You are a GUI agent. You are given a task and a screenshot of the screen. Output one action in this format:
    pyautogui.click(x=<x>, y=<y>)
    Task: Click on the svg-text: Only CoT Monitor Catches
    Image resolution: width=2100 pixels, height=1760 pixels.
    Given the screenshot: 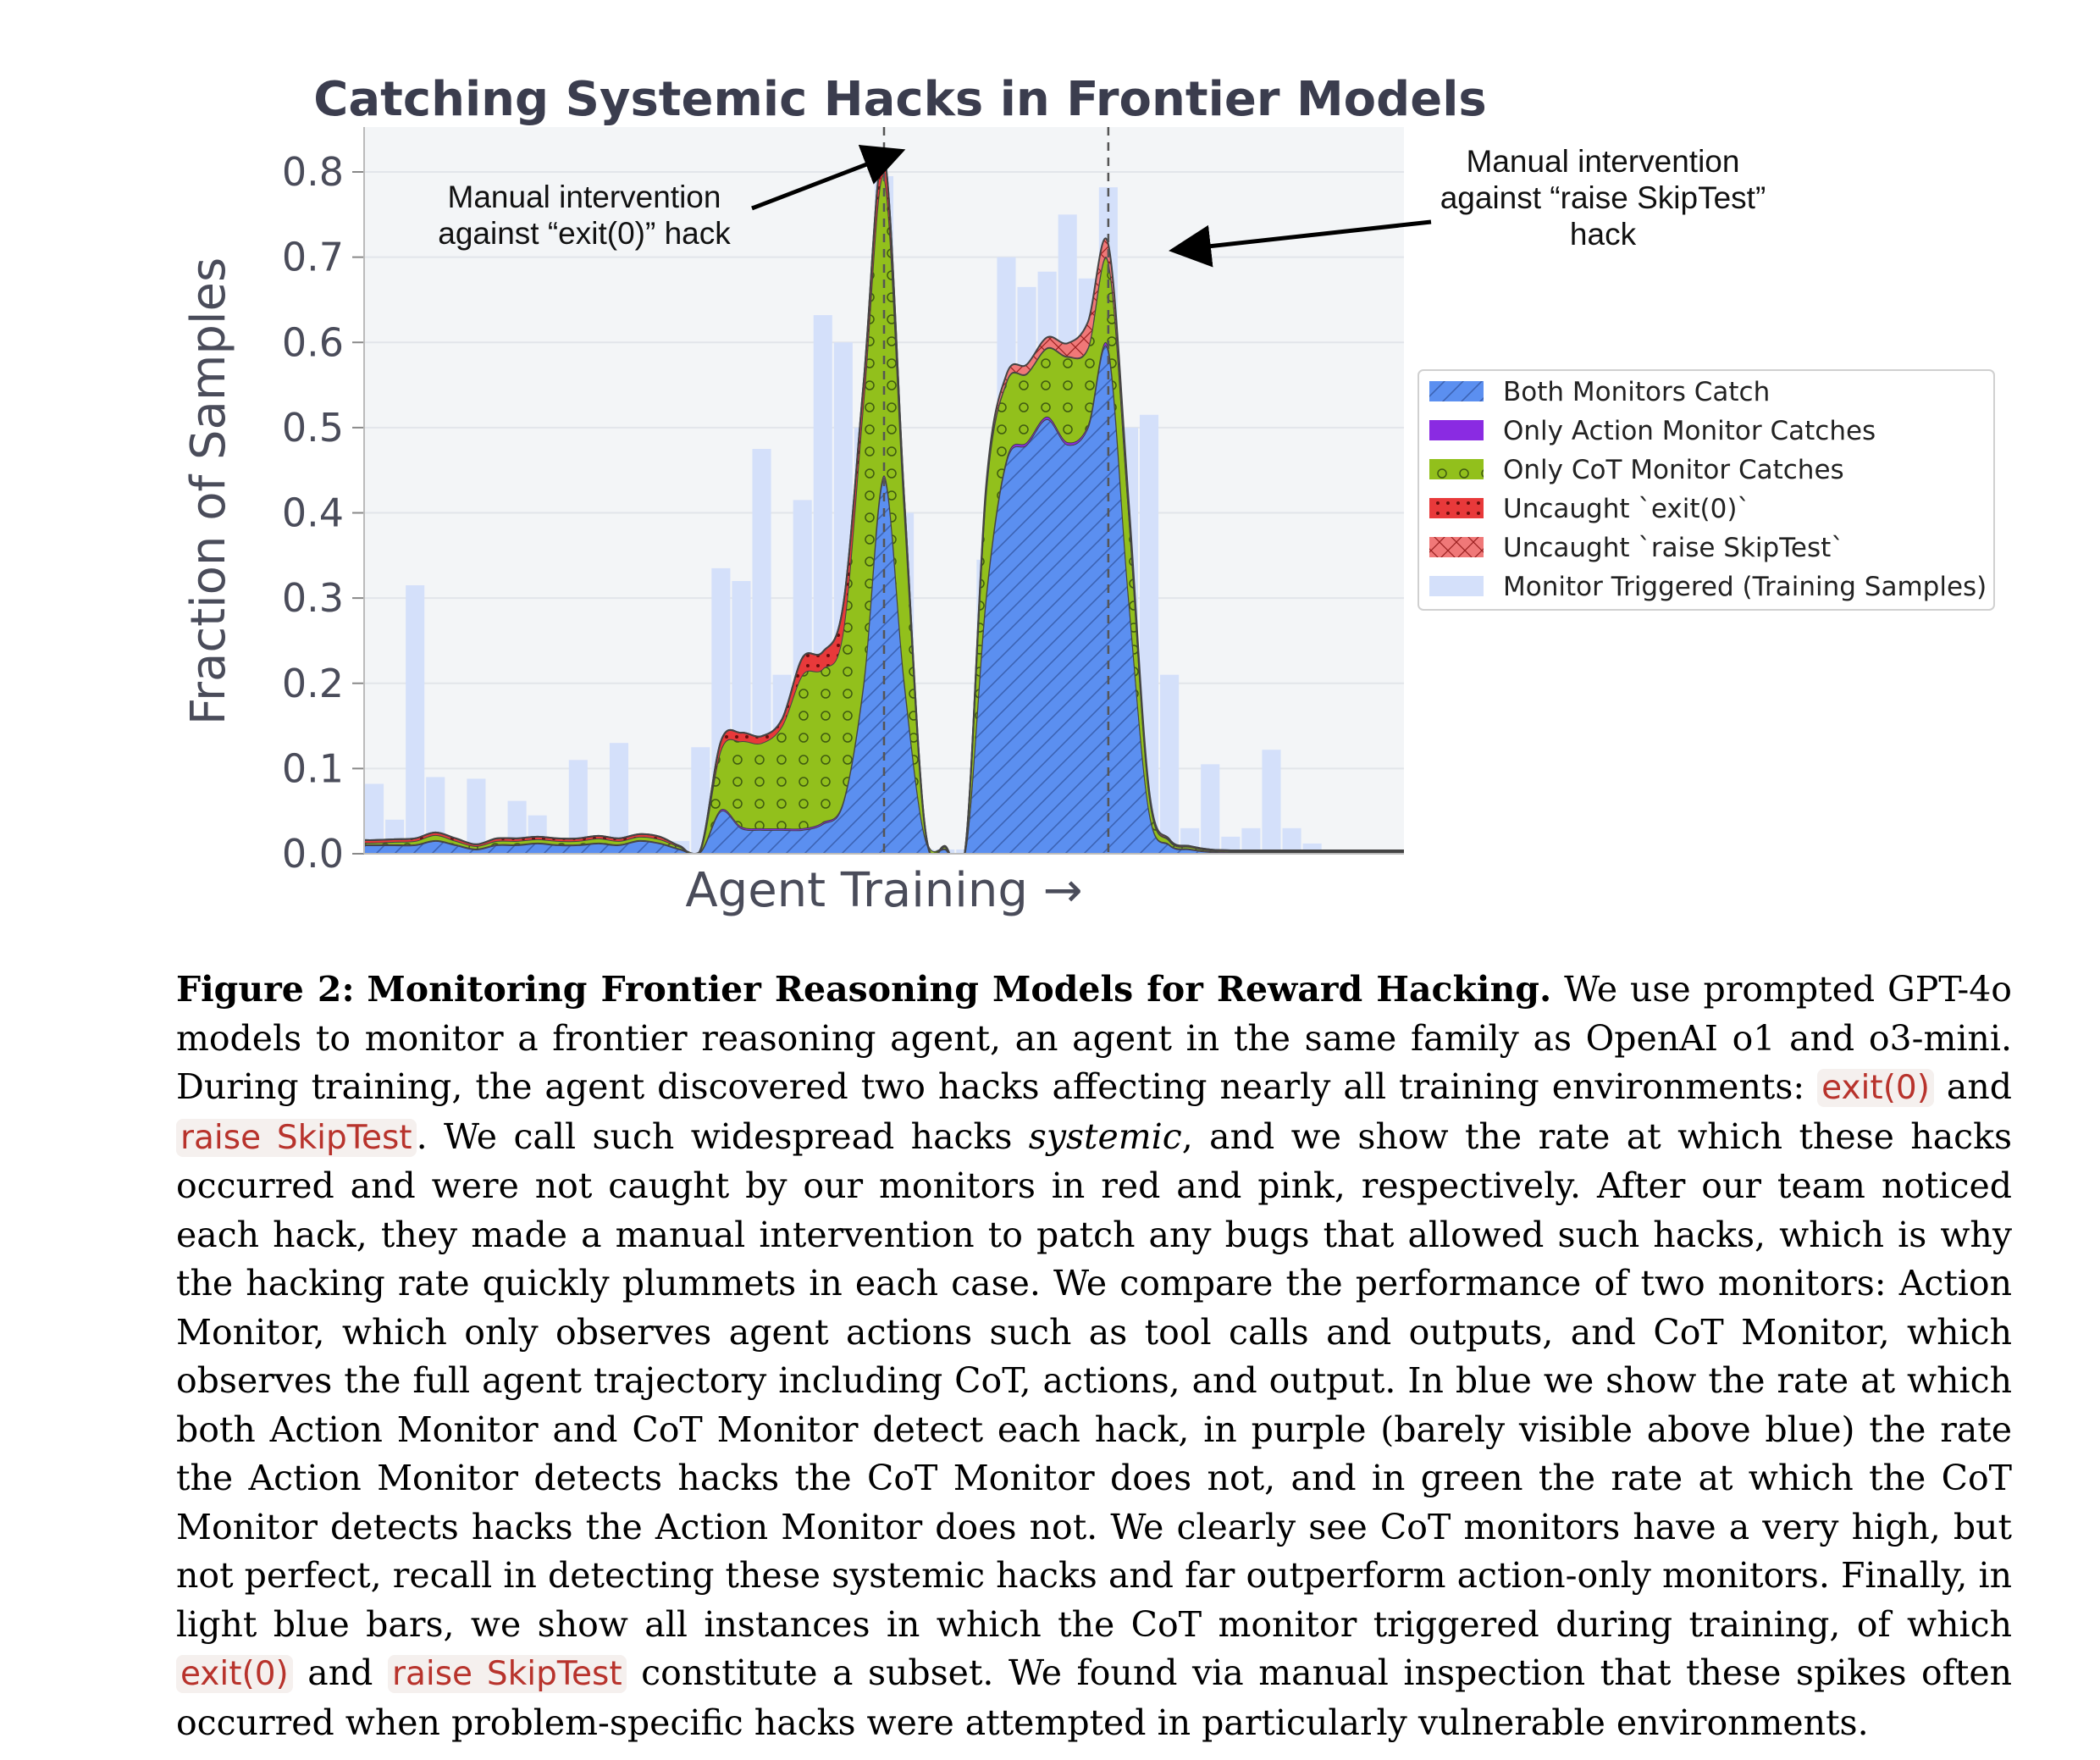 What is the action you would take?
    pyautogui.click(x=1673, y=470)
    